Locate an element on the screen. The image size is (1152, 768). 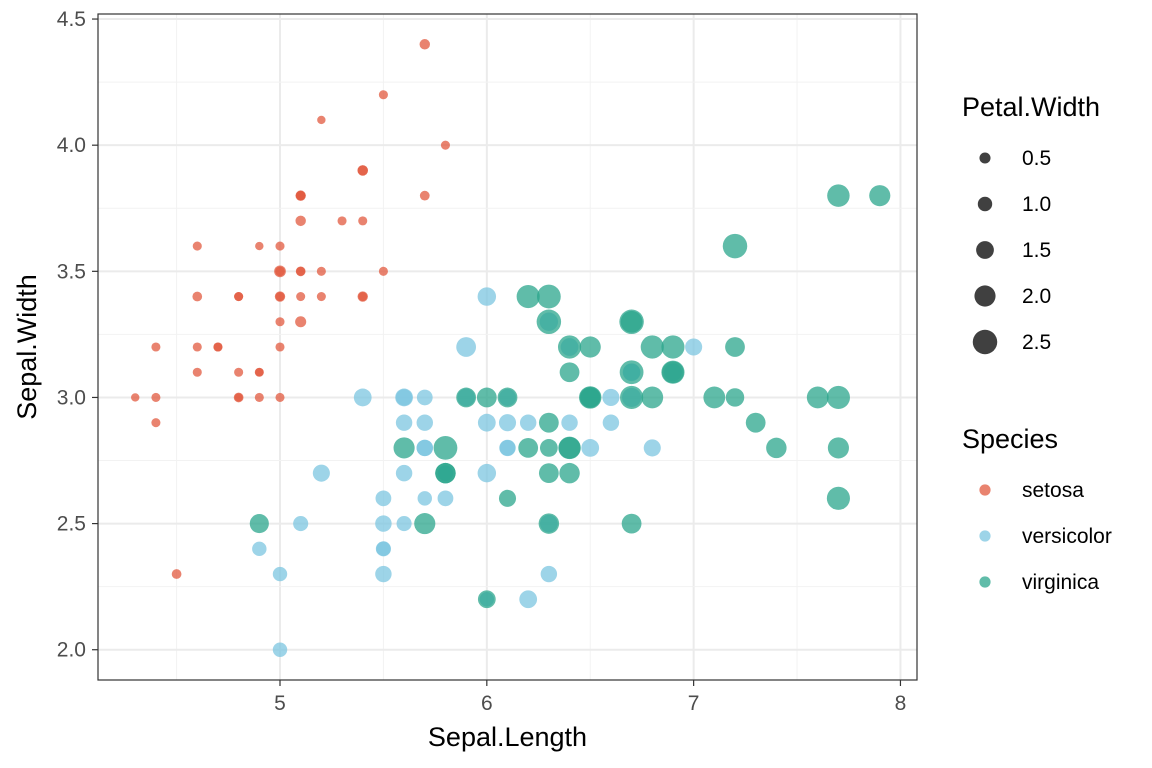
size-legend-label: 1.0 is located at coordinates (1036, 204).